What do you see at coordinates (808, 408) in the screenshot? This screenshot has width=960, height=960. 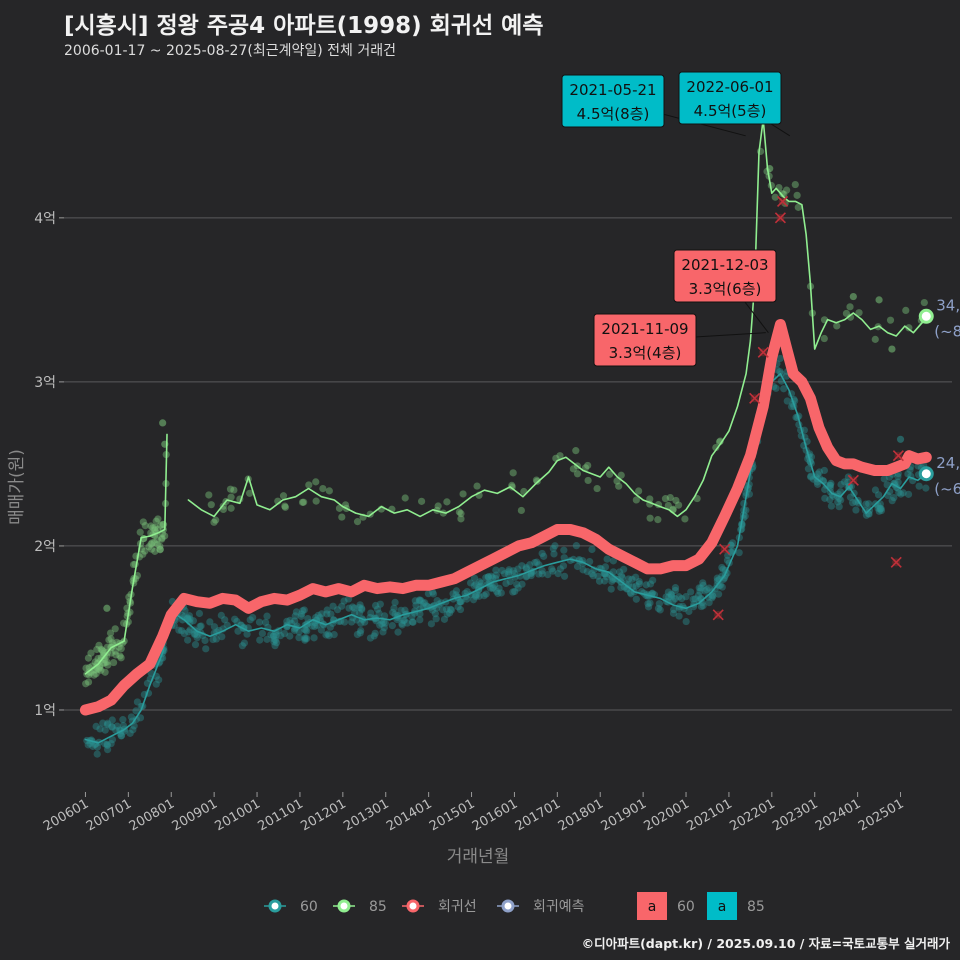 I see `outlier-markers` at bounding box center [808, 408].